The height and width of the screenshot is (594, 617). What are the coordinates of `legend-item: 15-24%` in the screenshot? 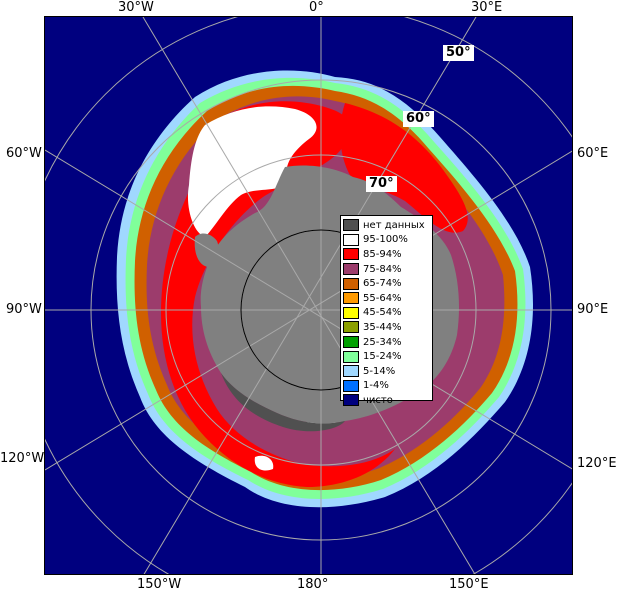 It's located at (387, 356).